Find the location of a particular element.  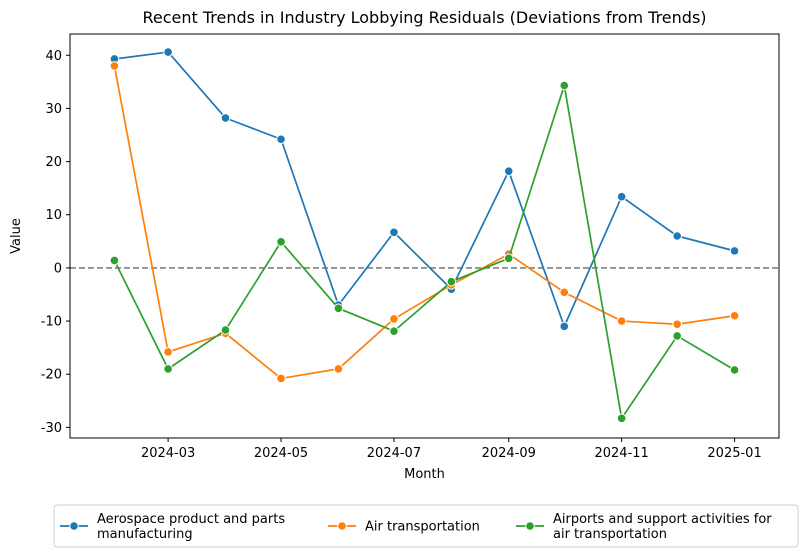

y-tick-label-6: 30 is located at coordinates (53, 109).